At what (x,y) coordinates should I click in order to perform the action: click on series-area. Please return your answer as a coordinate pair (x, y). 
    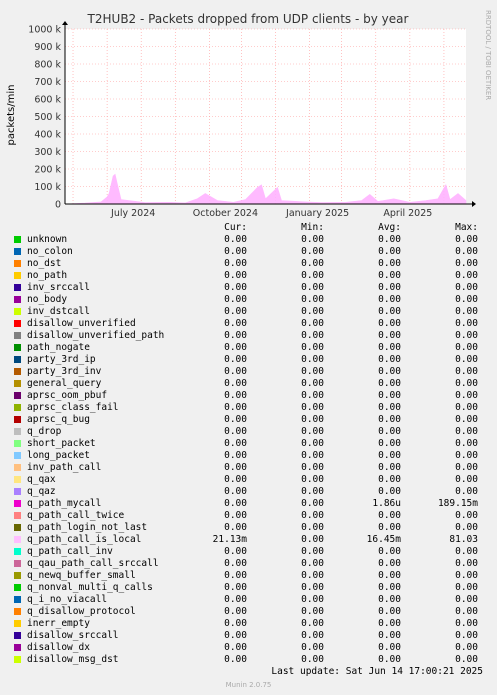
    Looking at the image, I should click on (265, 189).